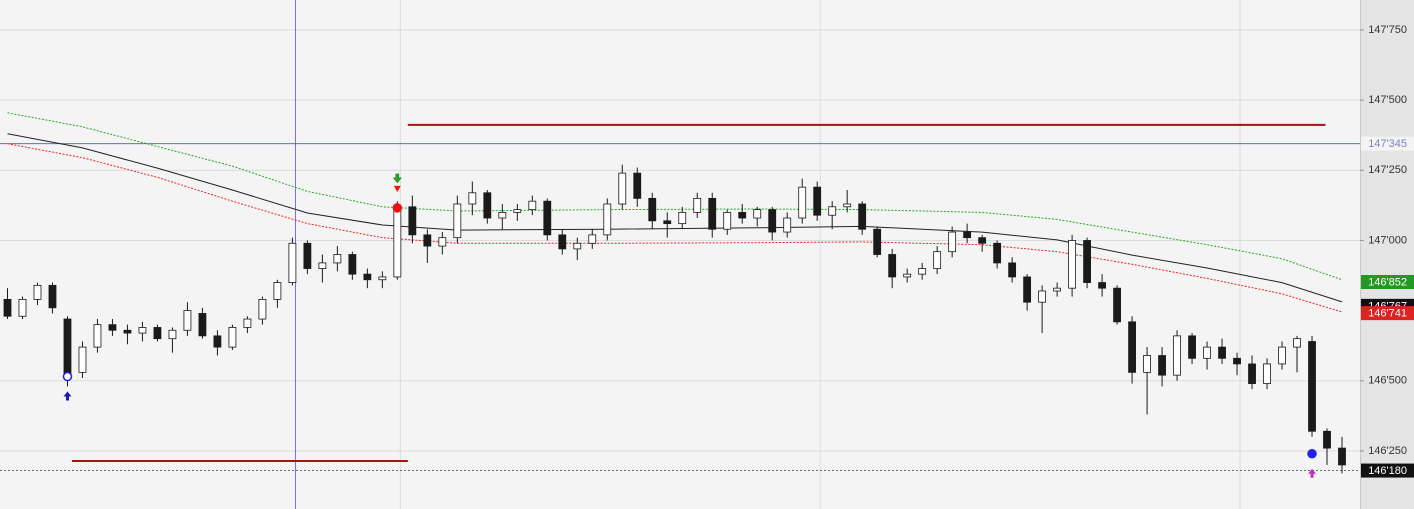  I want to click on signal-triangle, so click(397, 188).